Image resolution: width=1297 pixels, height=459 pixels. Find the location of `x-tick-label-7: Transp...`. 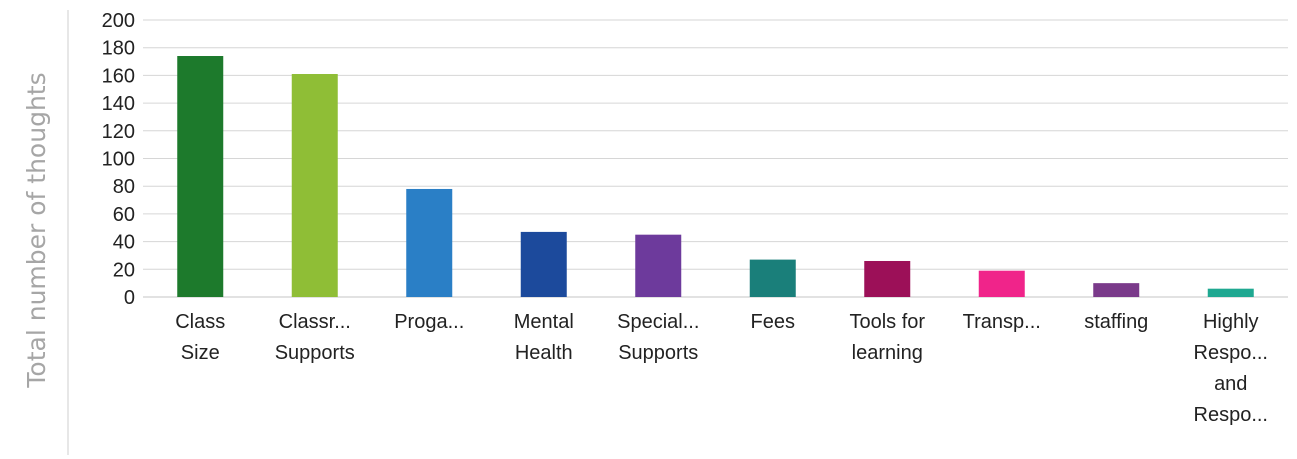

x-tick-label-7: Transp... is located at coordinates (1002, 322).